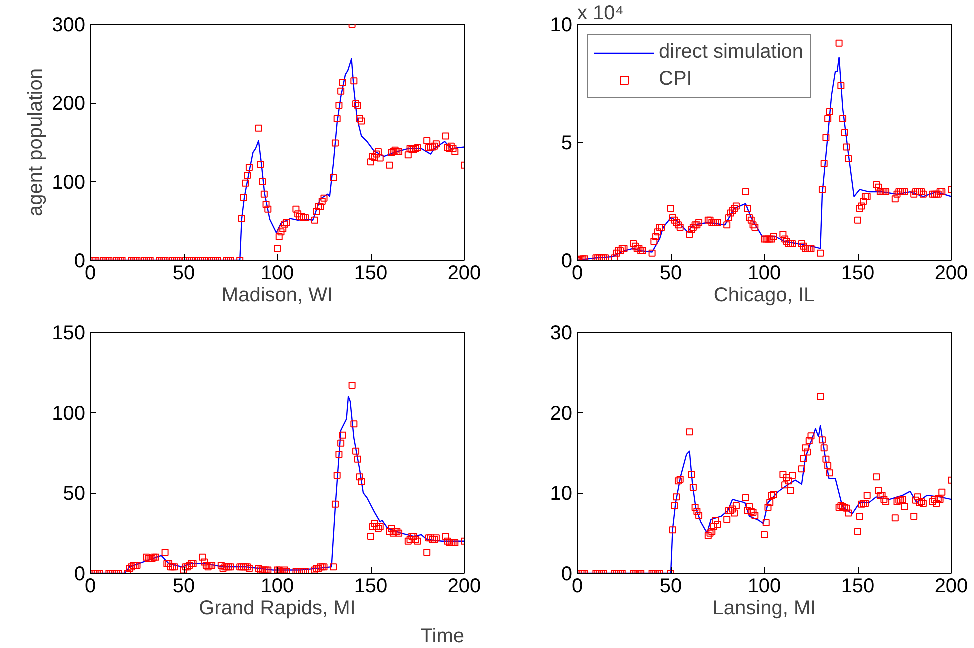 The image size is (974, 648). What do you see at coordinates (69, 333) in the screenshot?
I see `y-tick-label: 150` at bounding box center [69, 333].